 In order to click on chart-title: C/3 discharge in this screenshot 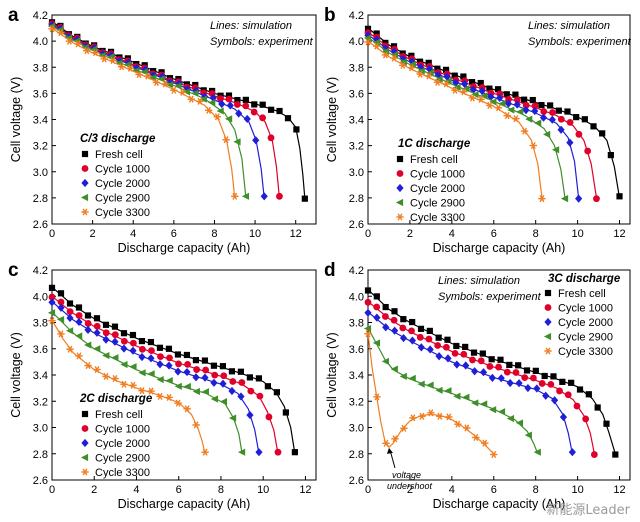, I will do `click(118, 139)`.